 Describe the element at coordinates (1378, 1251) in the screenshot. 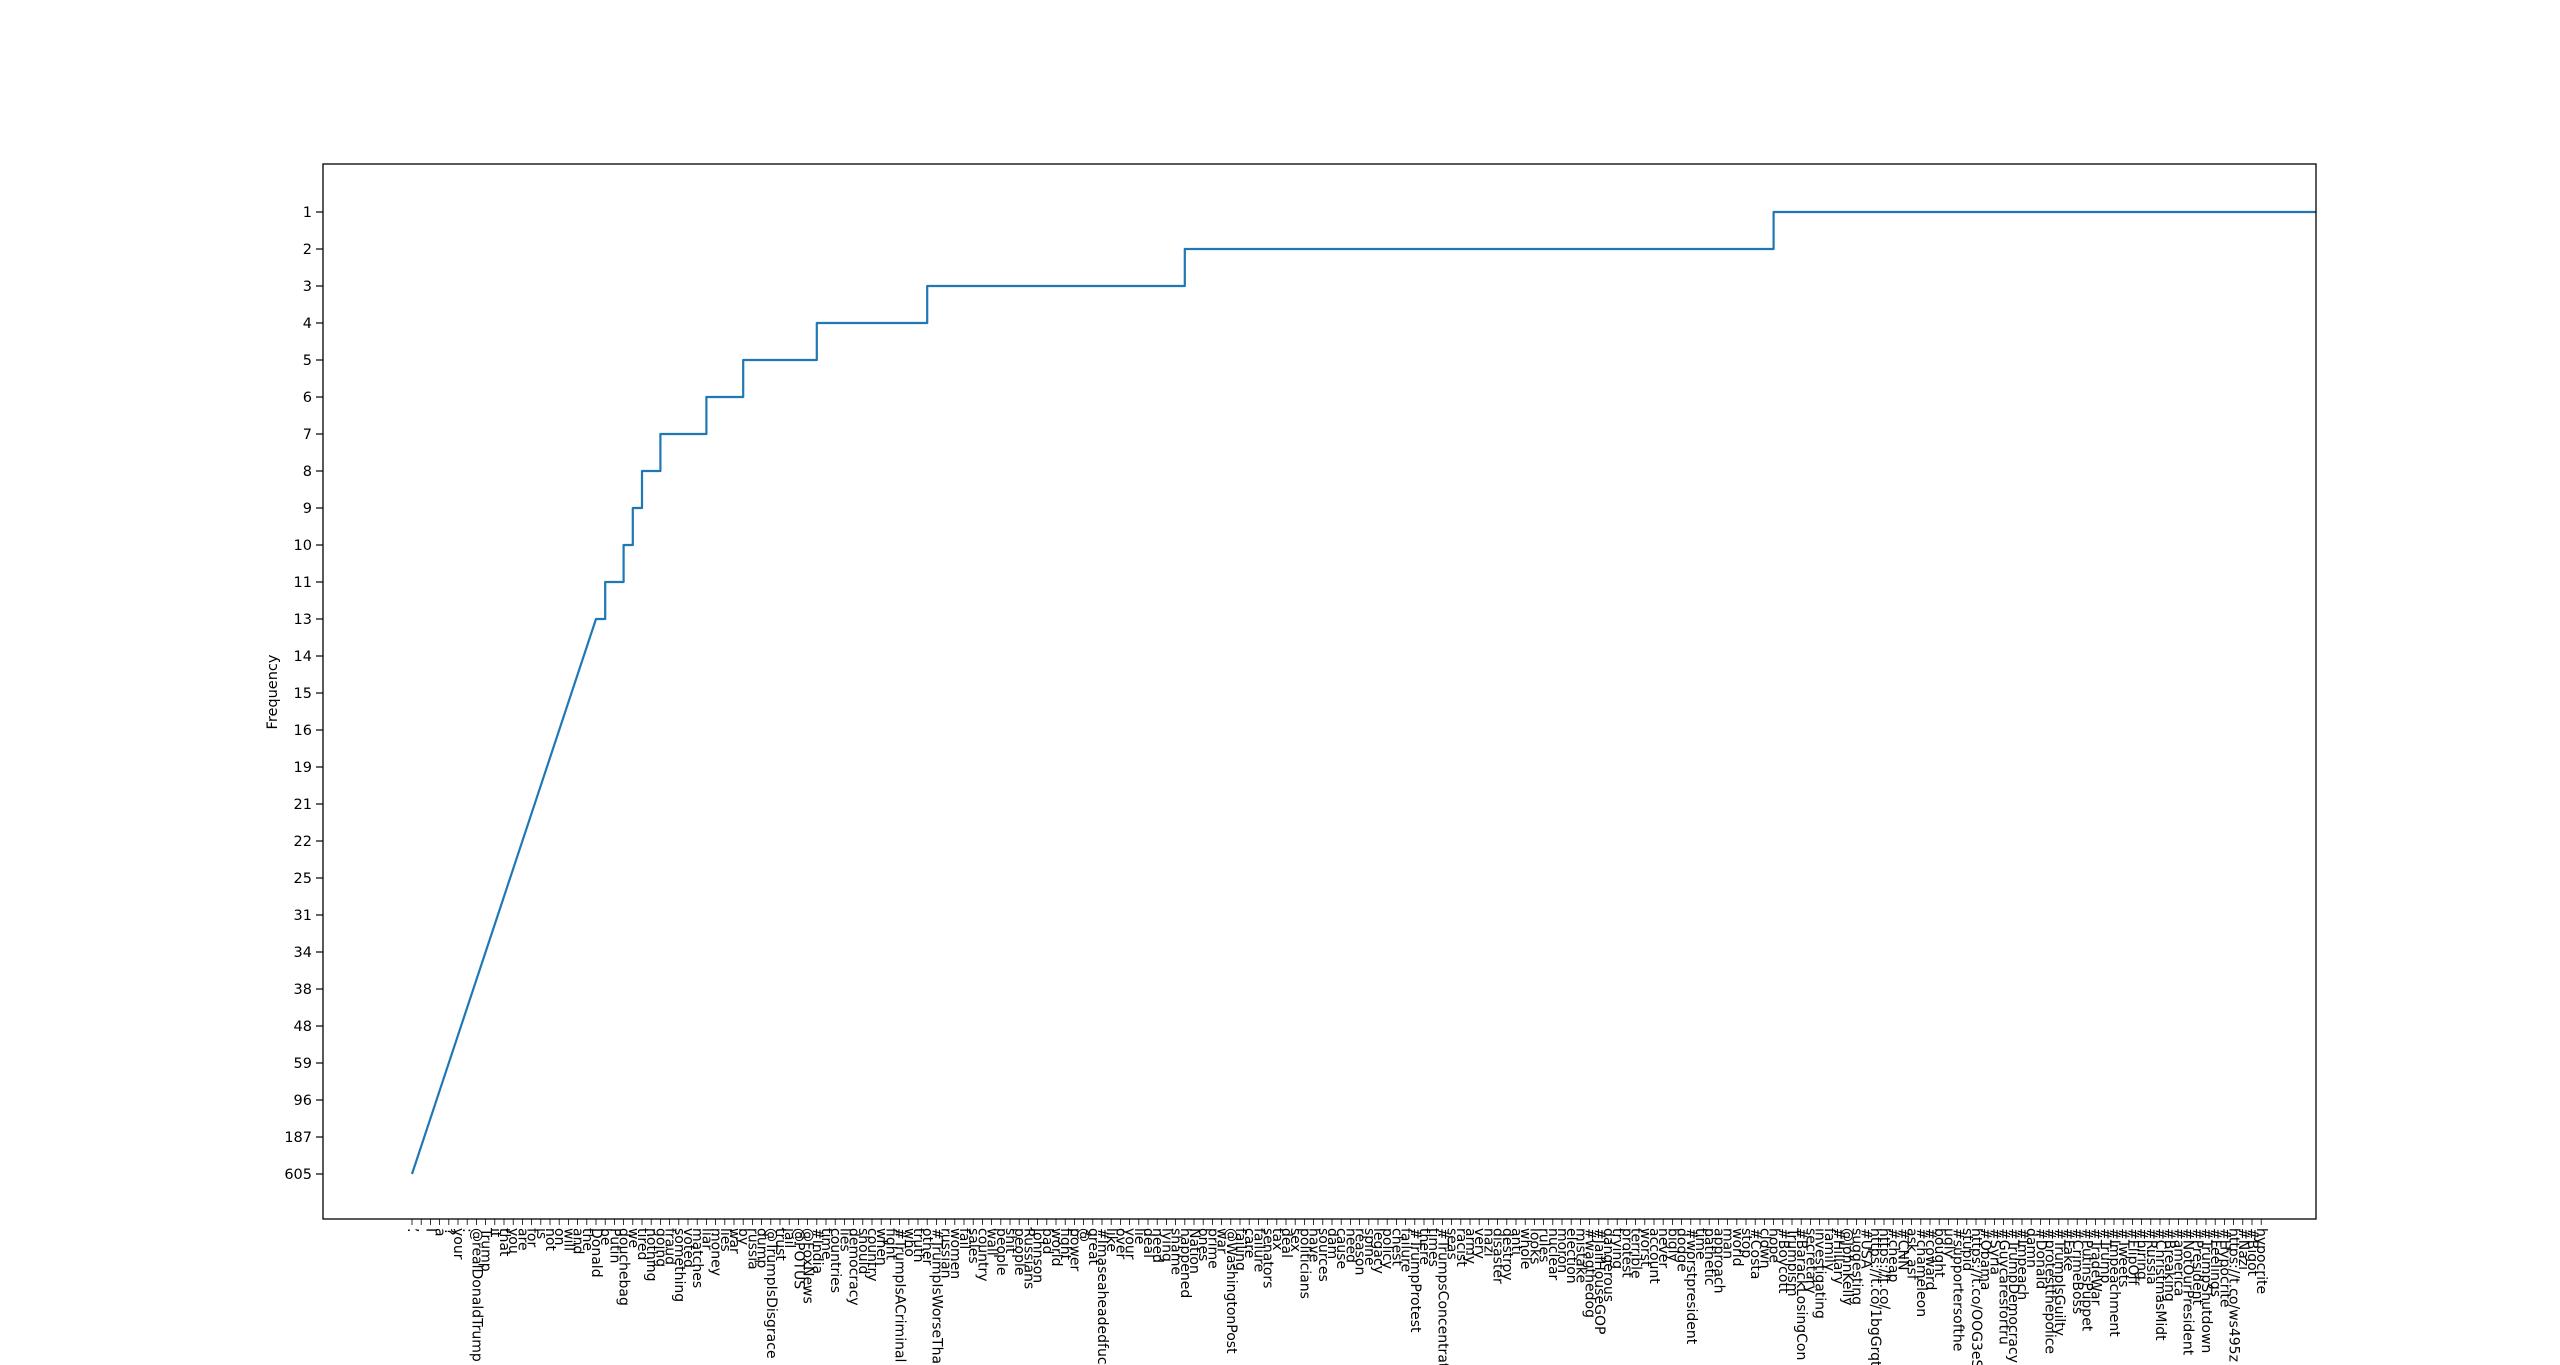

I see `x-tick-label: legacy` at that location.